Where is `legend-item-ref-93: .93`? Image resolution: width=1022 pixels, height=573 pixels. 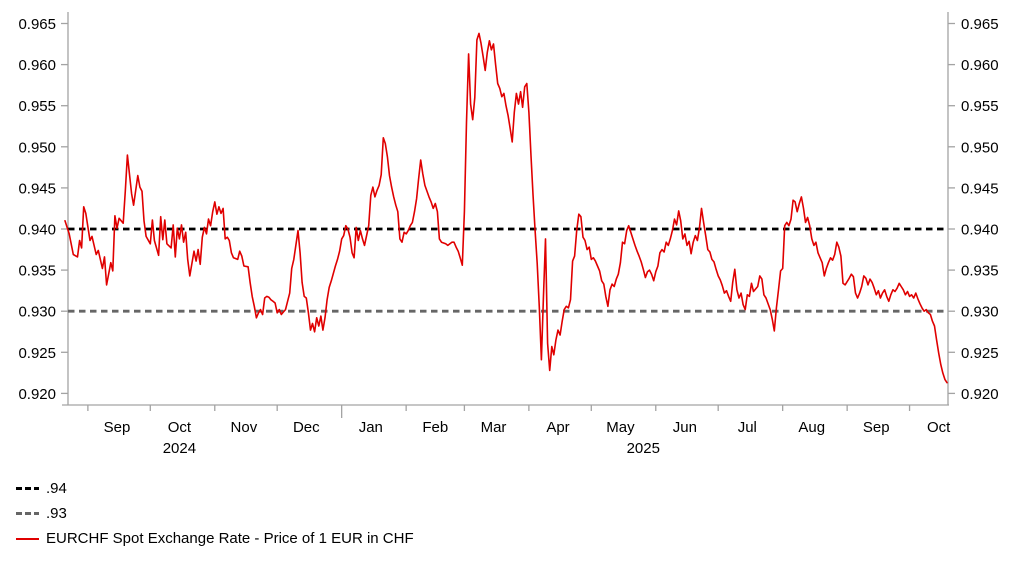
legend-item-ref-93: .93 is located at coordinates (215, 513).